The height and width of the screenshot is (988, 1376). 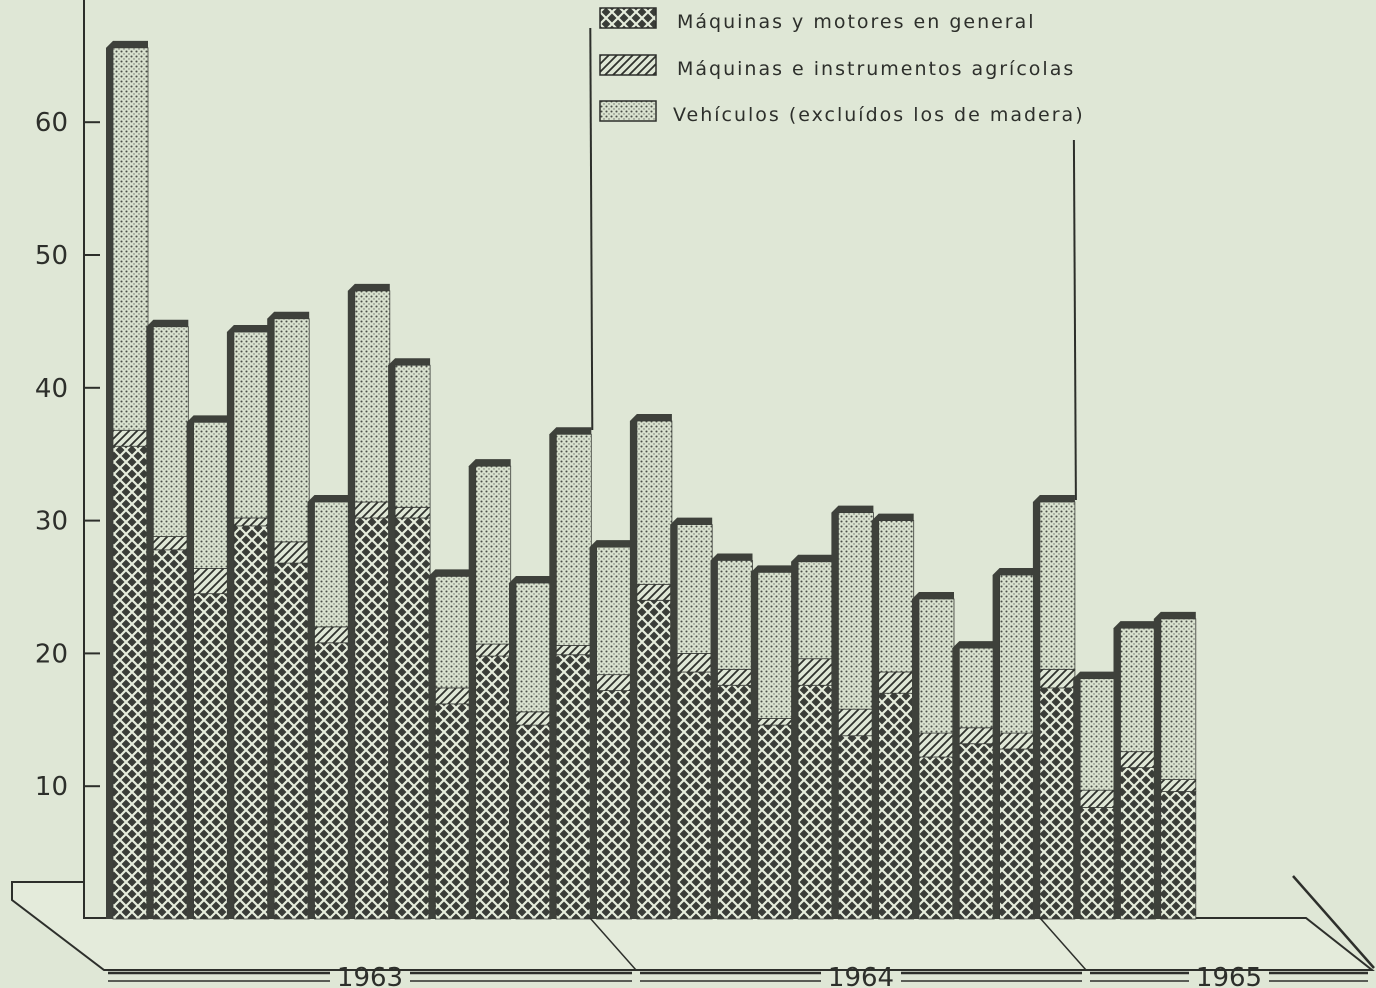 What do you see at coordinates (738, 975) in the screenshot?
I see `year-labels: 1963 1964 1965` at bounding box center [738, 975].